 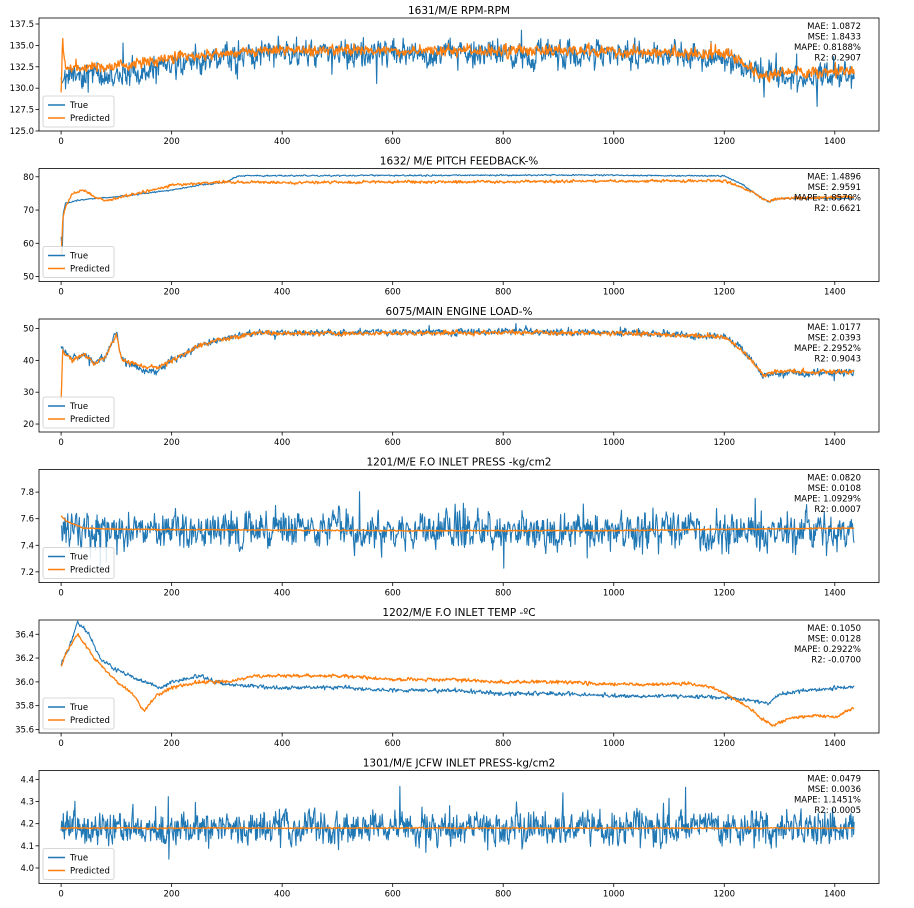 What do you see at coordinates (22, 46) in the screenshot?
I see `y-tick-label: 135.0` at bounding box center [22, 46].